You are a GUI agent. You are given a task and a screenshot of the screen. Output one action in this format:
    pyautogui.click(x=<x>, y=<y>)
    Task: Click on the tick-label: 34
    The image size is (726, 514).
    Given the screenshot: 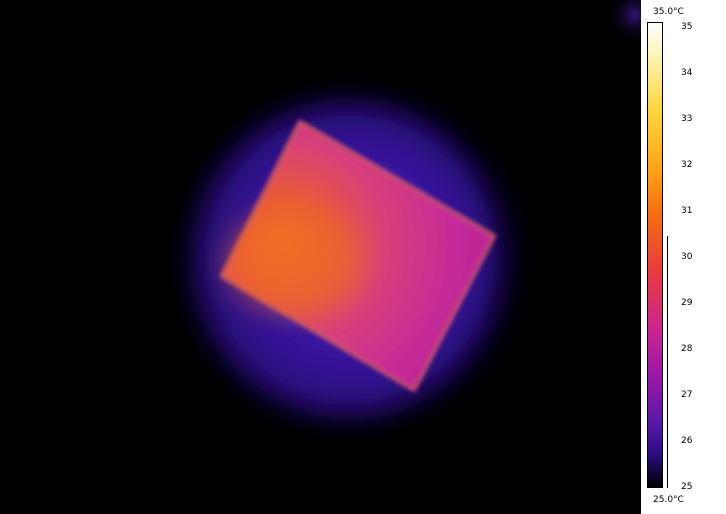 What is the action you would take?
    pyautogui.click(x=687, y=73)
    